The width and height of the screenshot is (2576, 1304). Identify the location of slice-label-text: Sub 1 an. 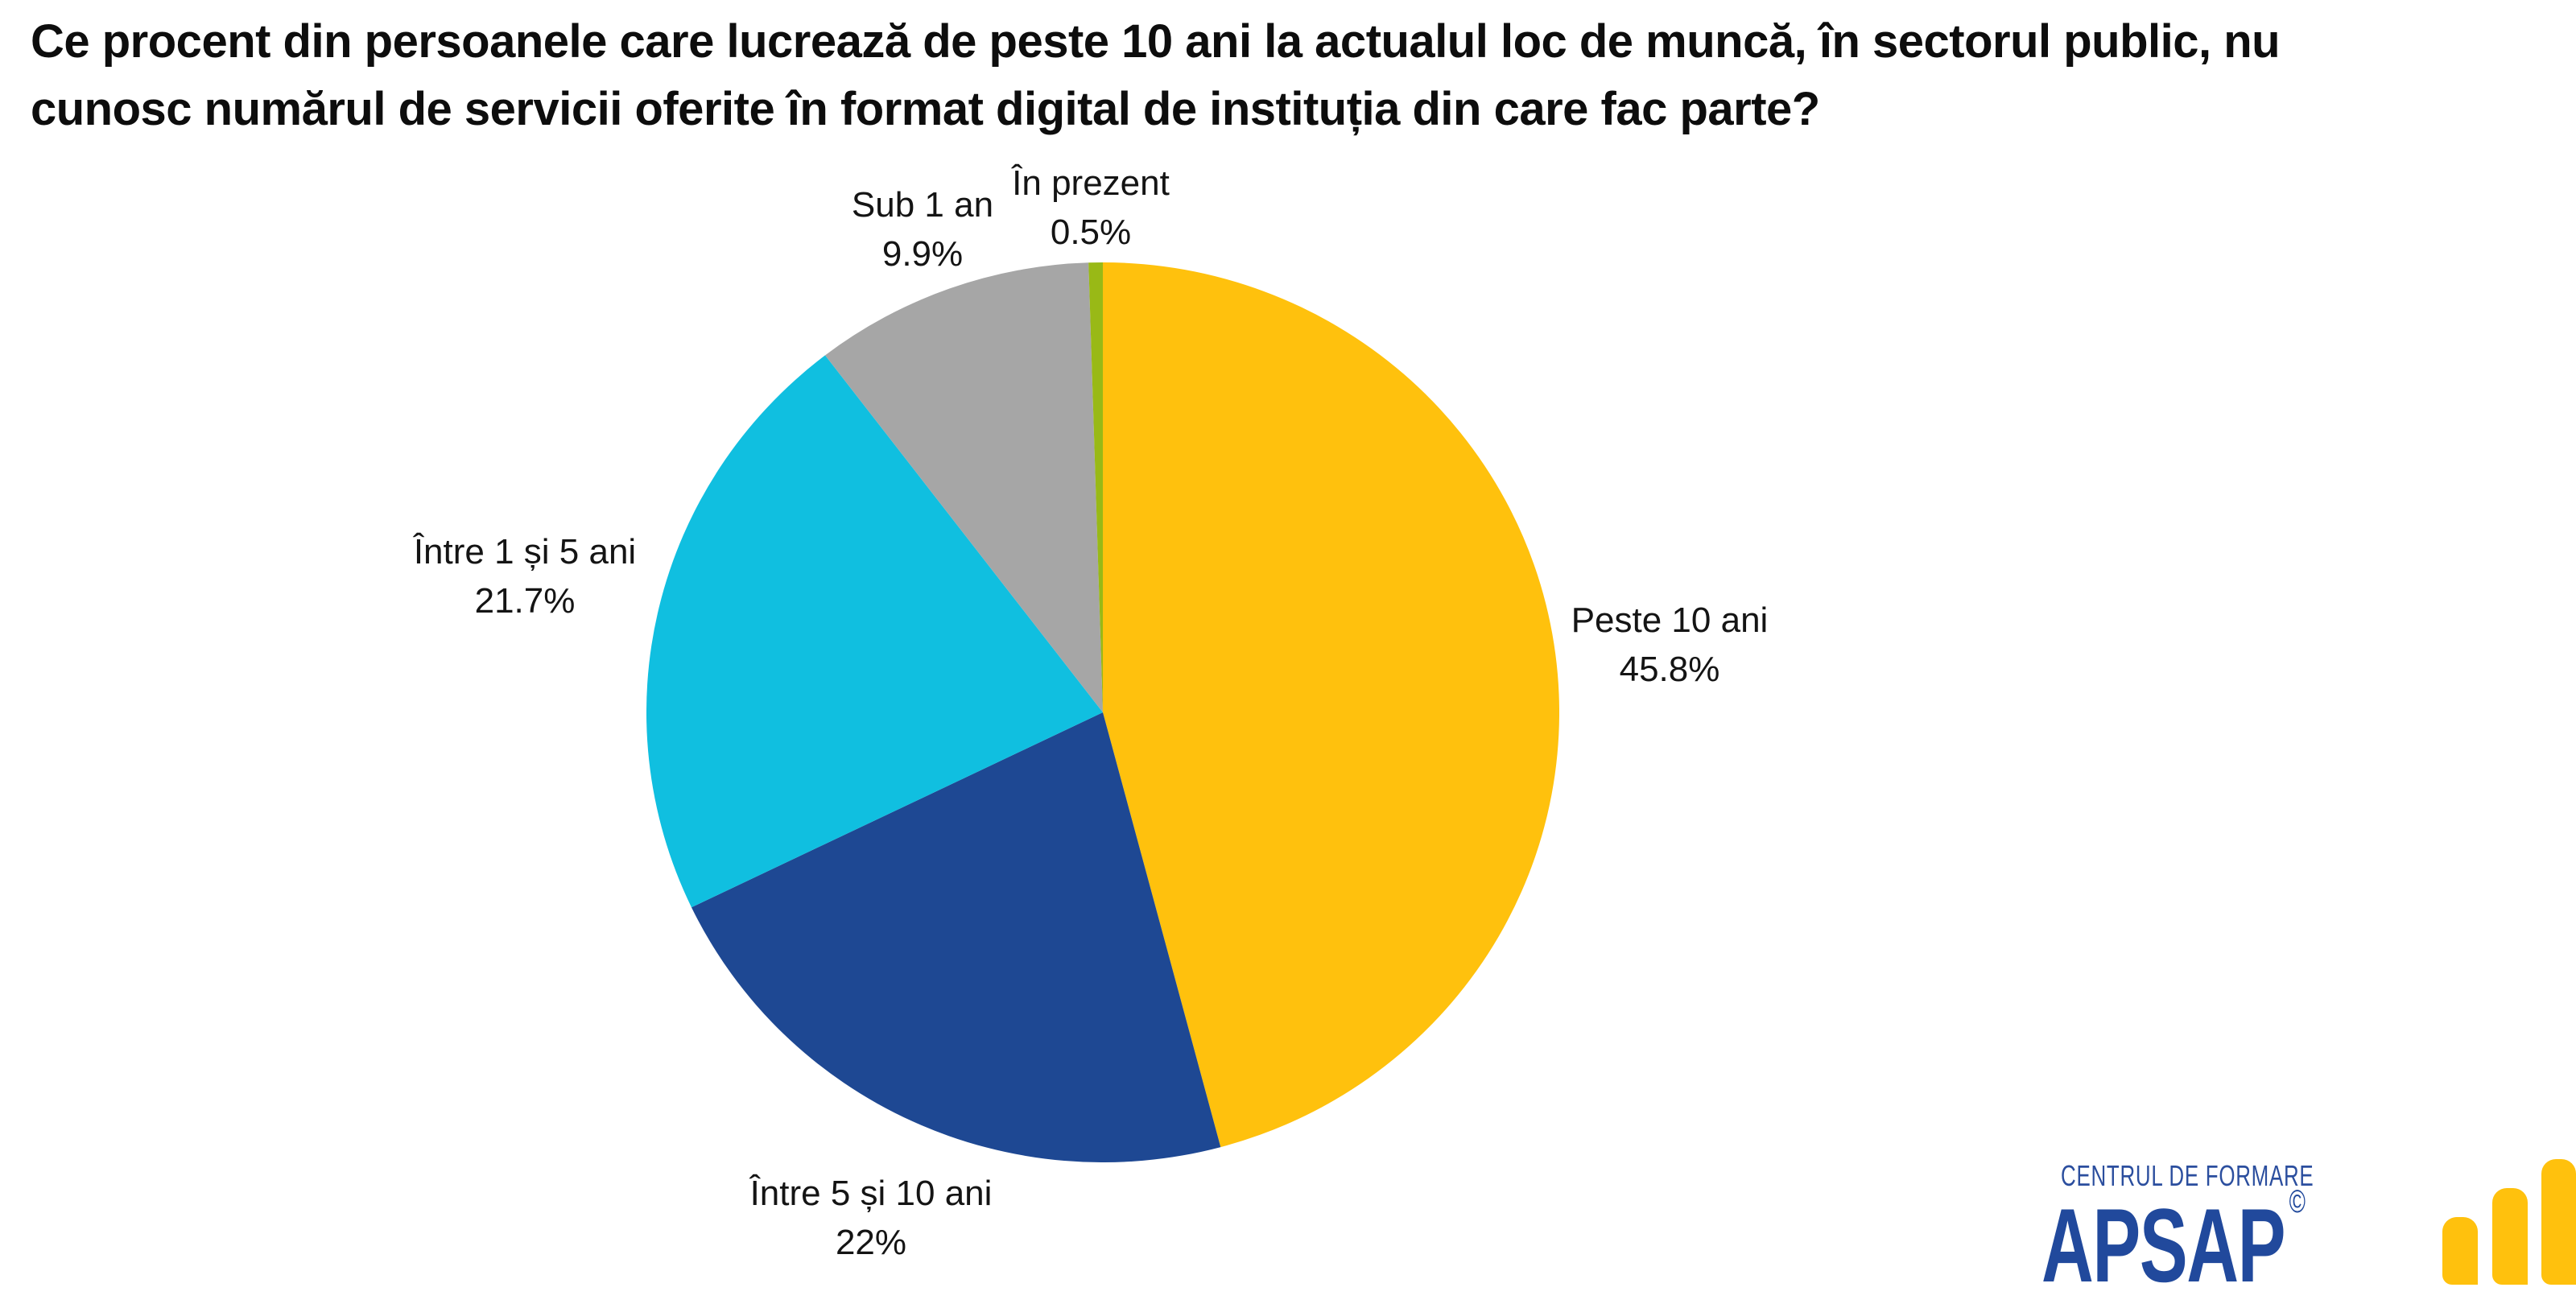
(923, 205).